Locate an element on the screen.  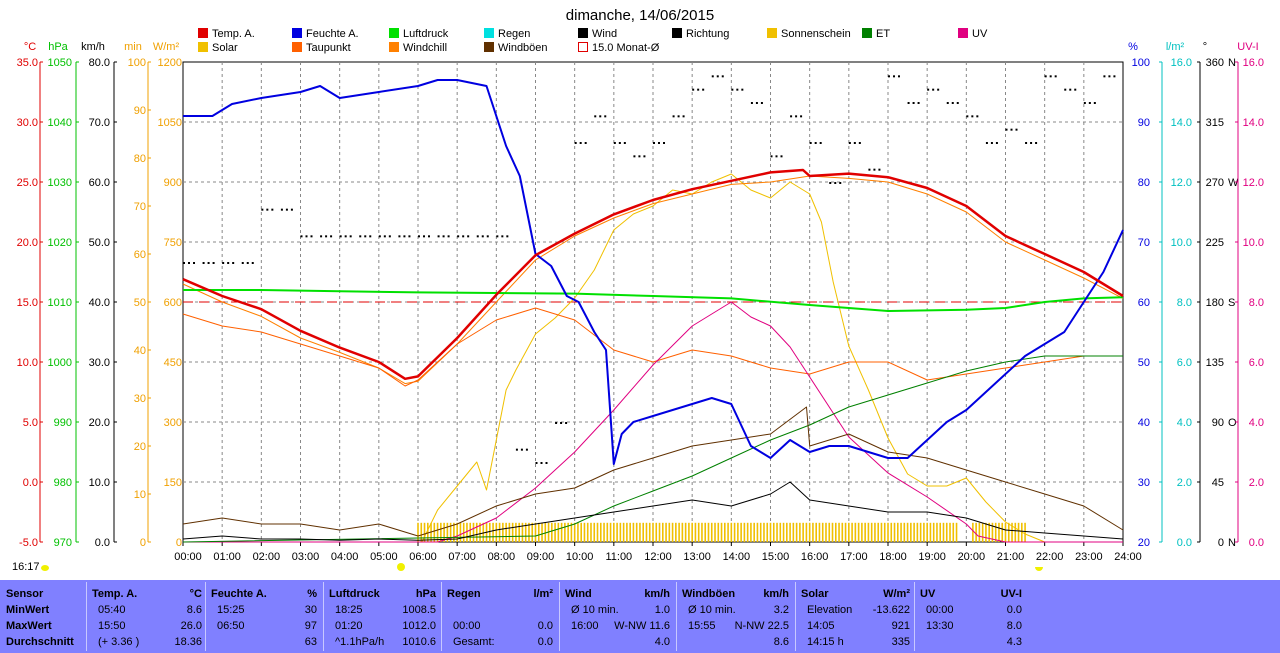
axis-tick-temp: 5.0 is located at coordinates (30, 423).